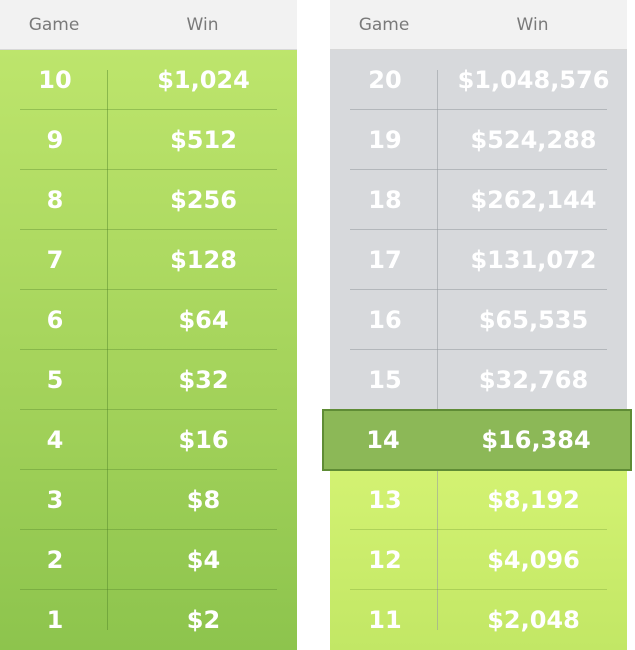 Image resolution: width=635 pixels, height=650 pixels. What do you see at coordinates (533, 80) in the screenshot?
I see `win-amount: $1,048,576` at bounding box center [533, 80].